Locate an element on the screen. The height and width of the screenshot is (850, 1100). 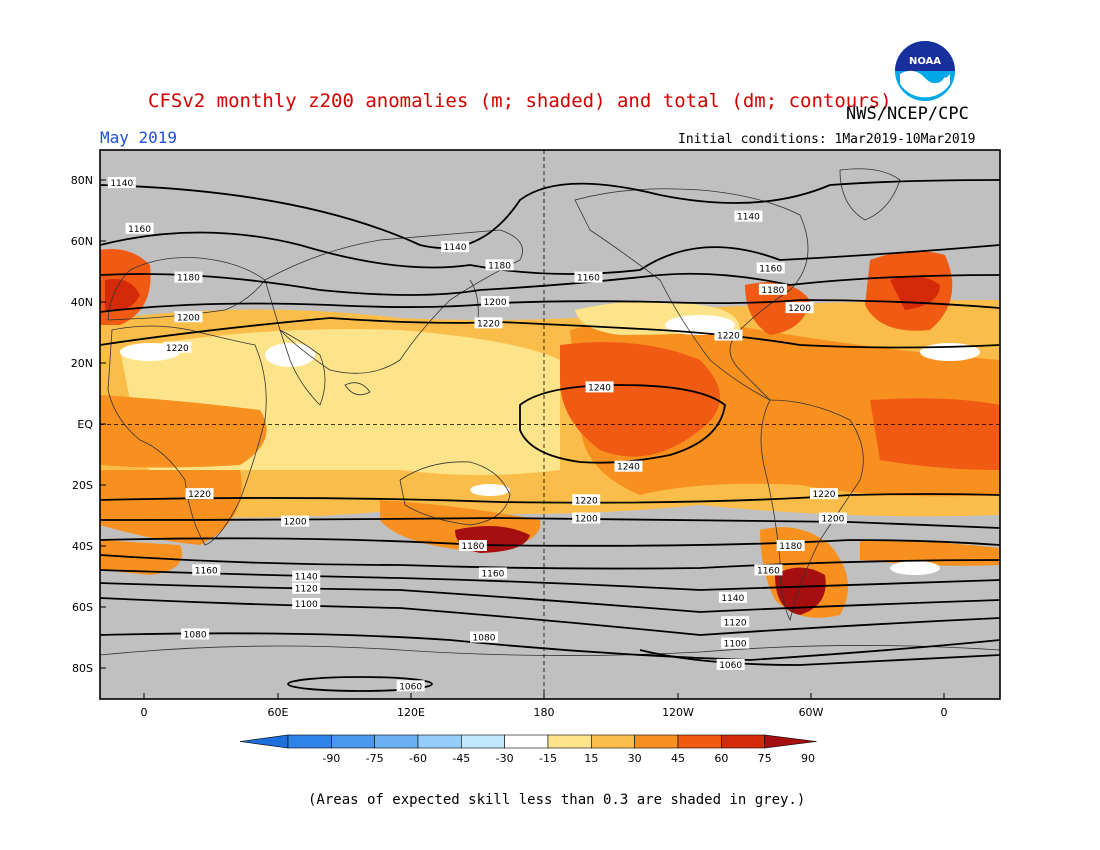
contour-label-1220-18: 1220 is located at coordinates (586, 500).